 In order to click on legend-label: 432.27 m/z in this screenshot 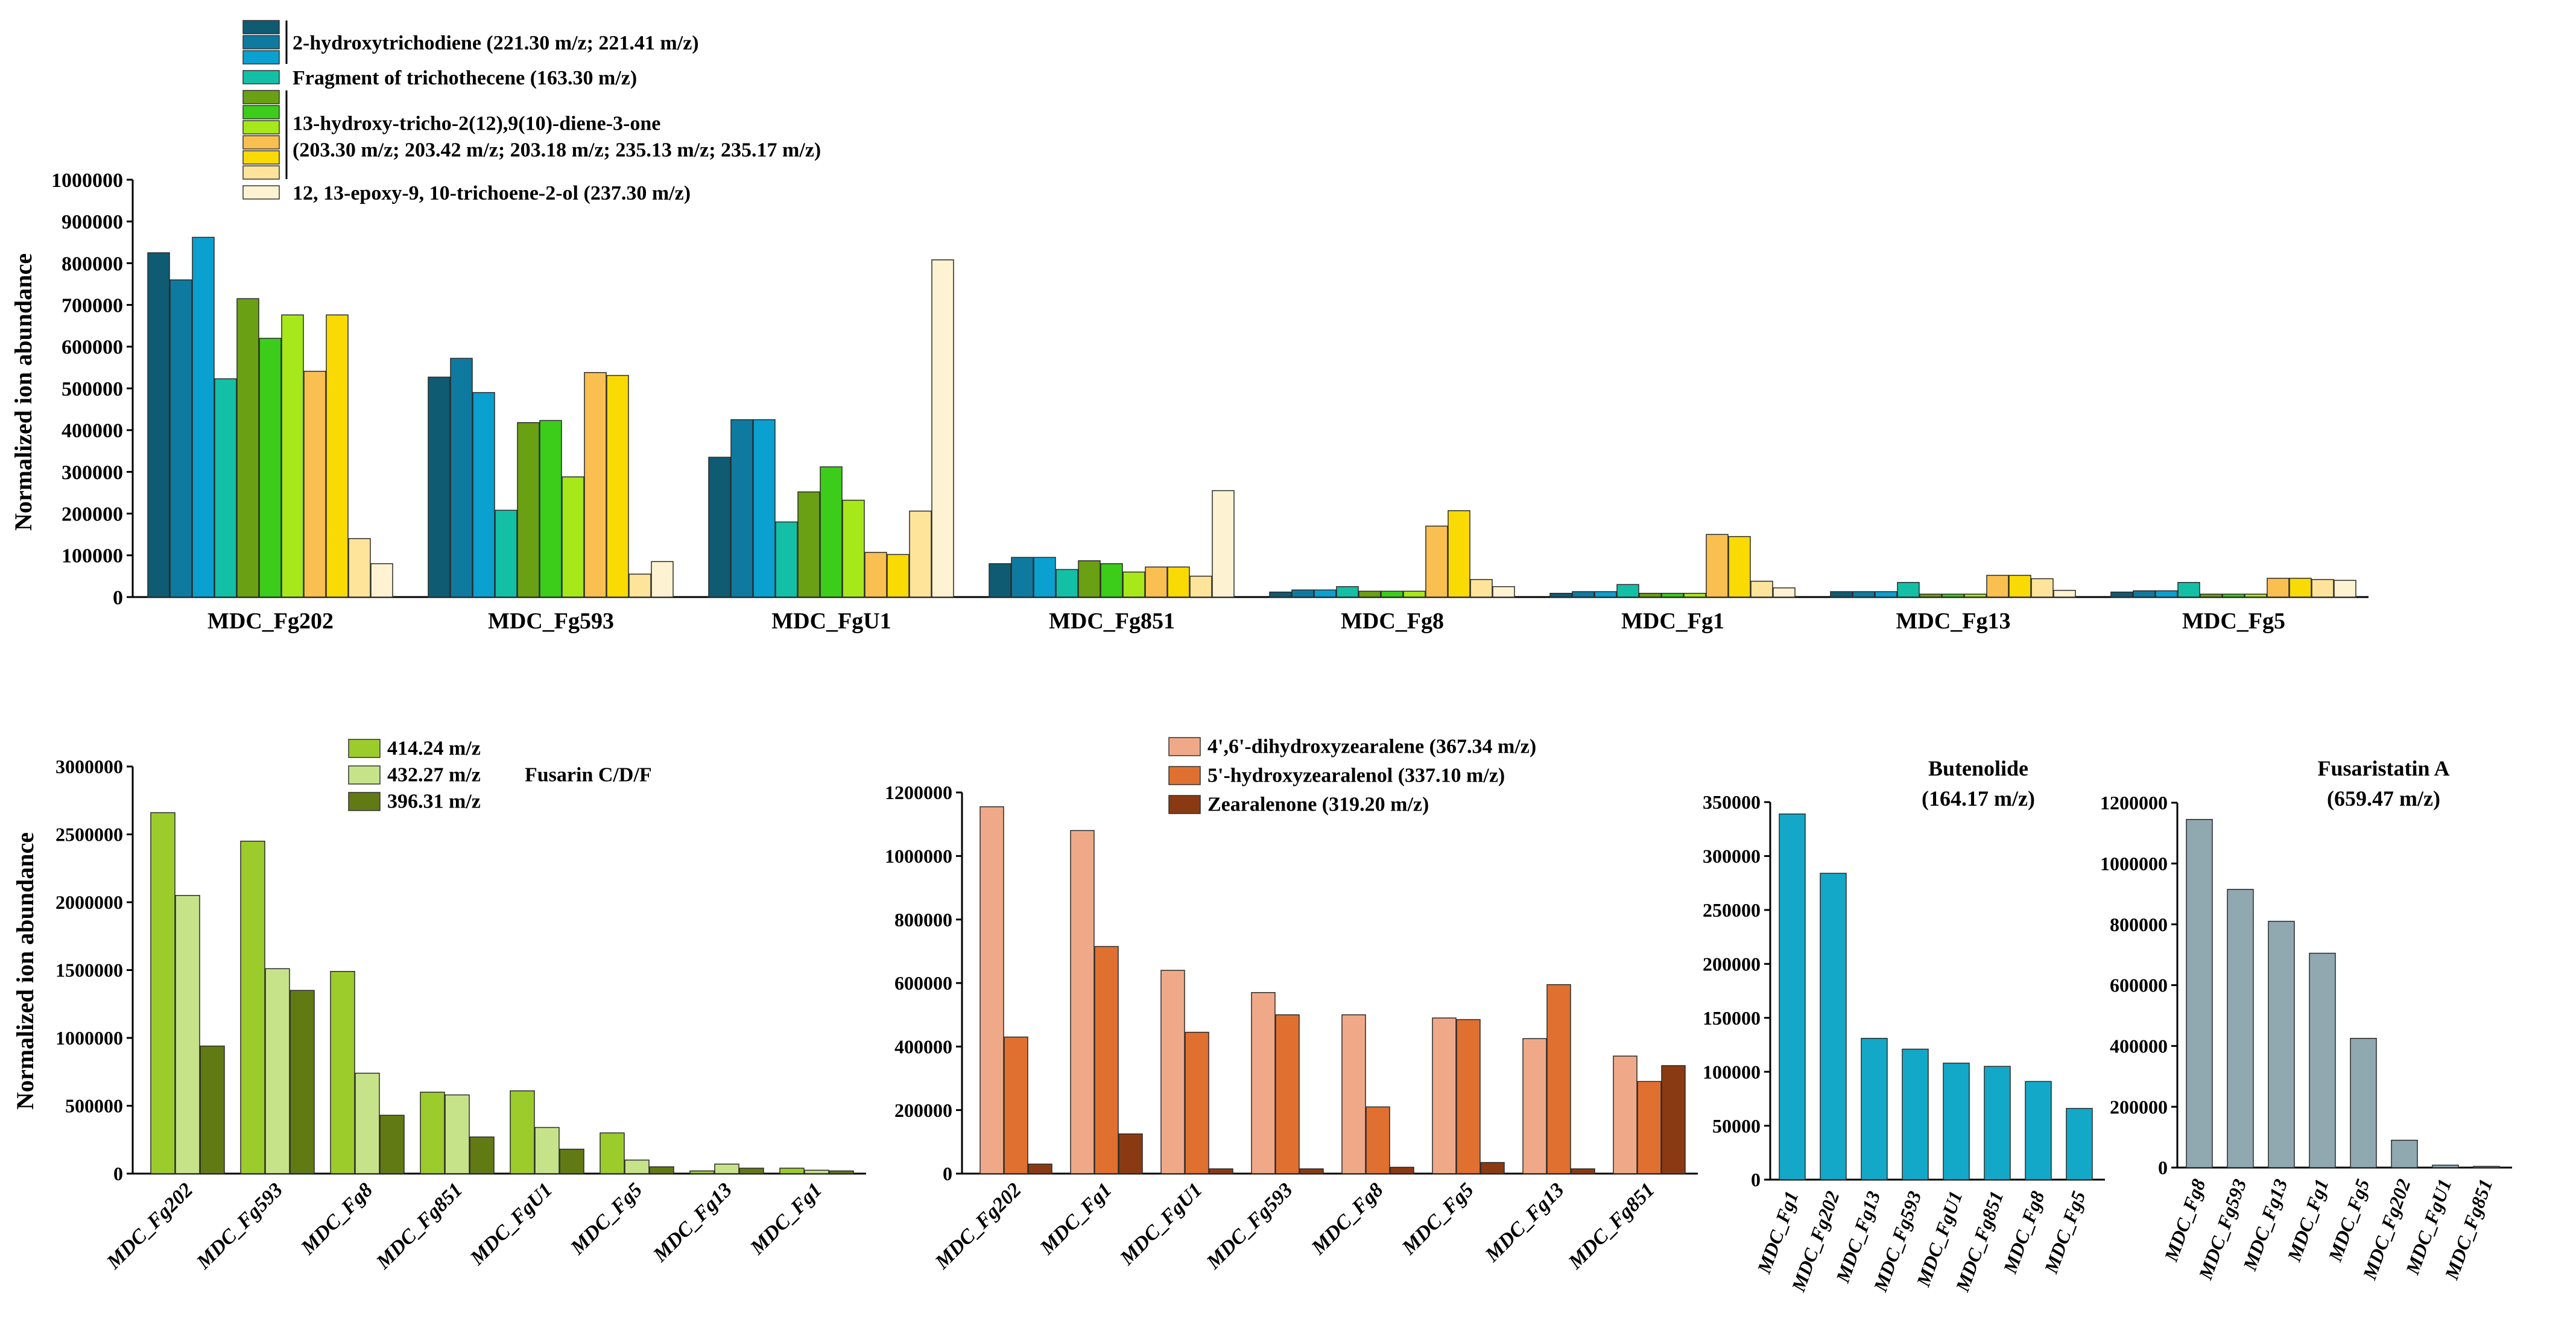, I will do `click(434, 775)`.